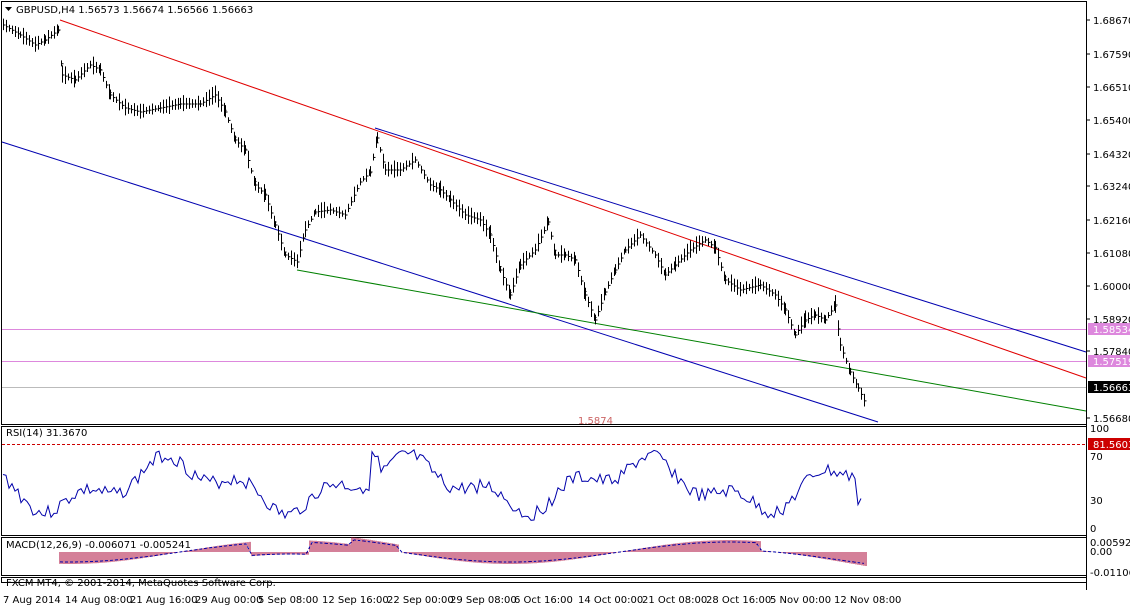 This screenshot has height=608, width=1130. Describe the element at coordinates (674, 600) in the screenshot. I see `time-label: 21 Oct 08:00` at that location.